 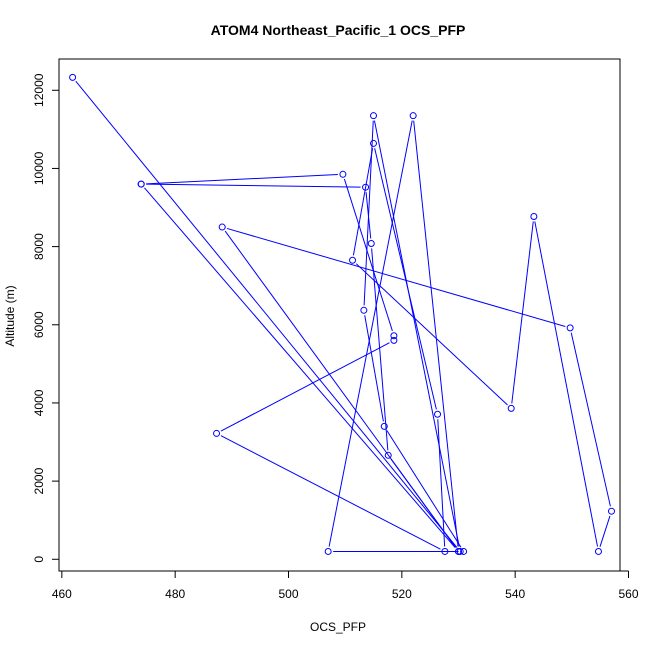 I want to click on y-axis-label: Altitude (m), so click(x=10, y=315).